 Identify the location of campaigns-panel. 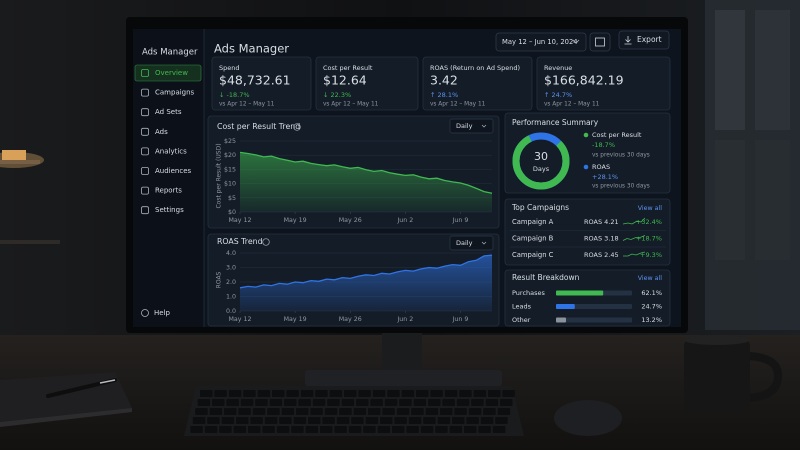
(587, 232).